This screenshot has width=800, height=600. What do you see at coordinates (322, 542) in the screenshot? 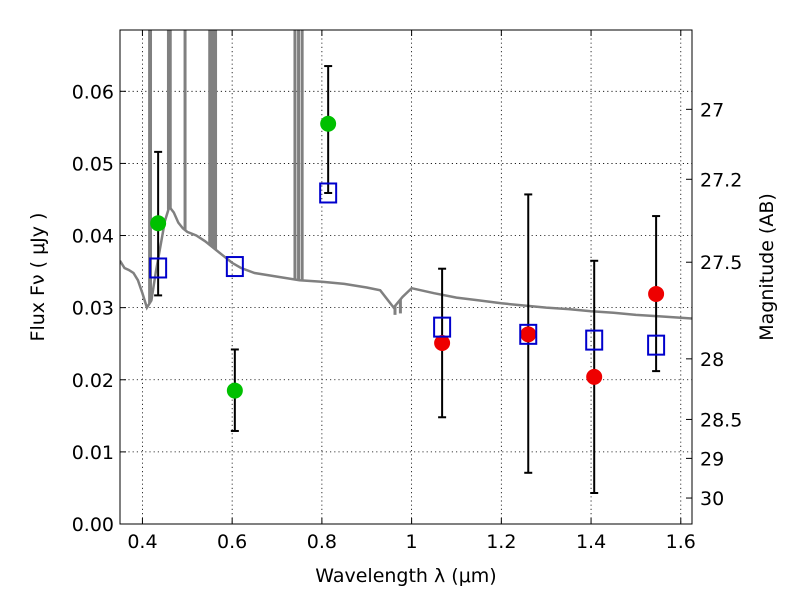
I see `x-tick-label: 0.8` at bounding box center [322, 542].